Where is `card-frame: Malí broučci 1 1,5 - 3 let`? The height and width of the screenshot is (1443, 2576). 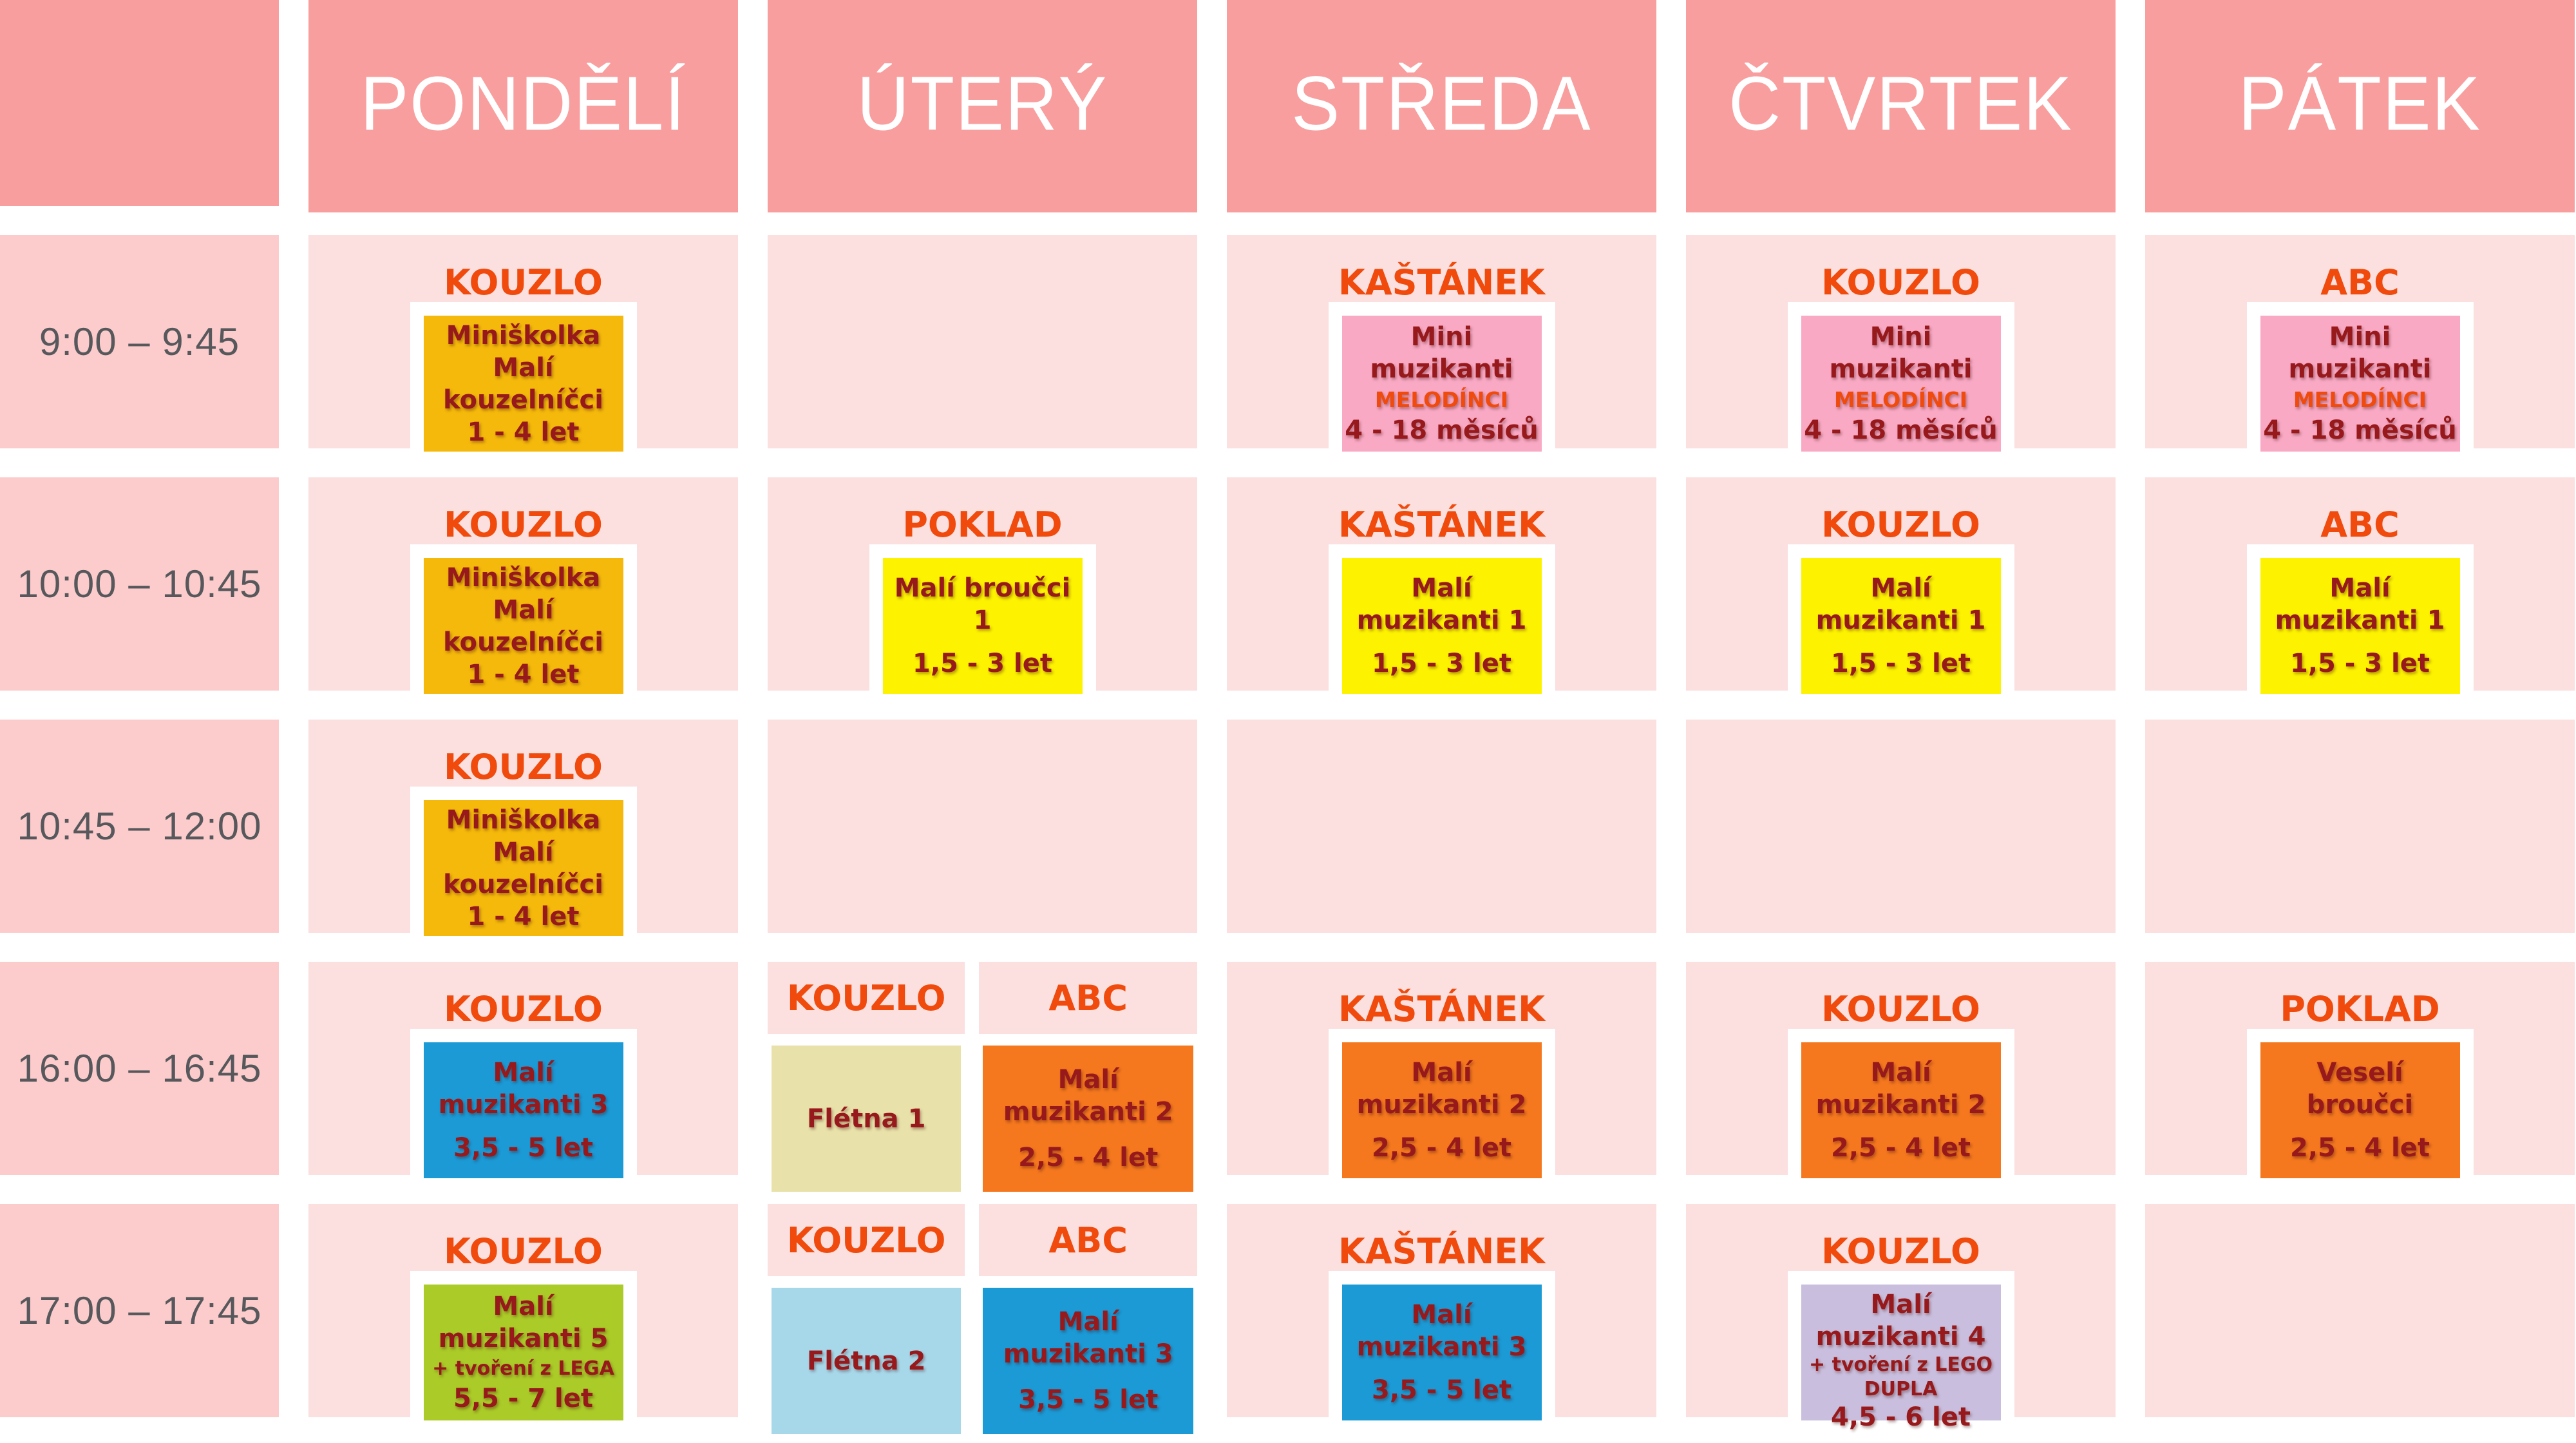 card-frame: Malí broučci 1 1,5 - 3 let is located at coordinates (982, 625).